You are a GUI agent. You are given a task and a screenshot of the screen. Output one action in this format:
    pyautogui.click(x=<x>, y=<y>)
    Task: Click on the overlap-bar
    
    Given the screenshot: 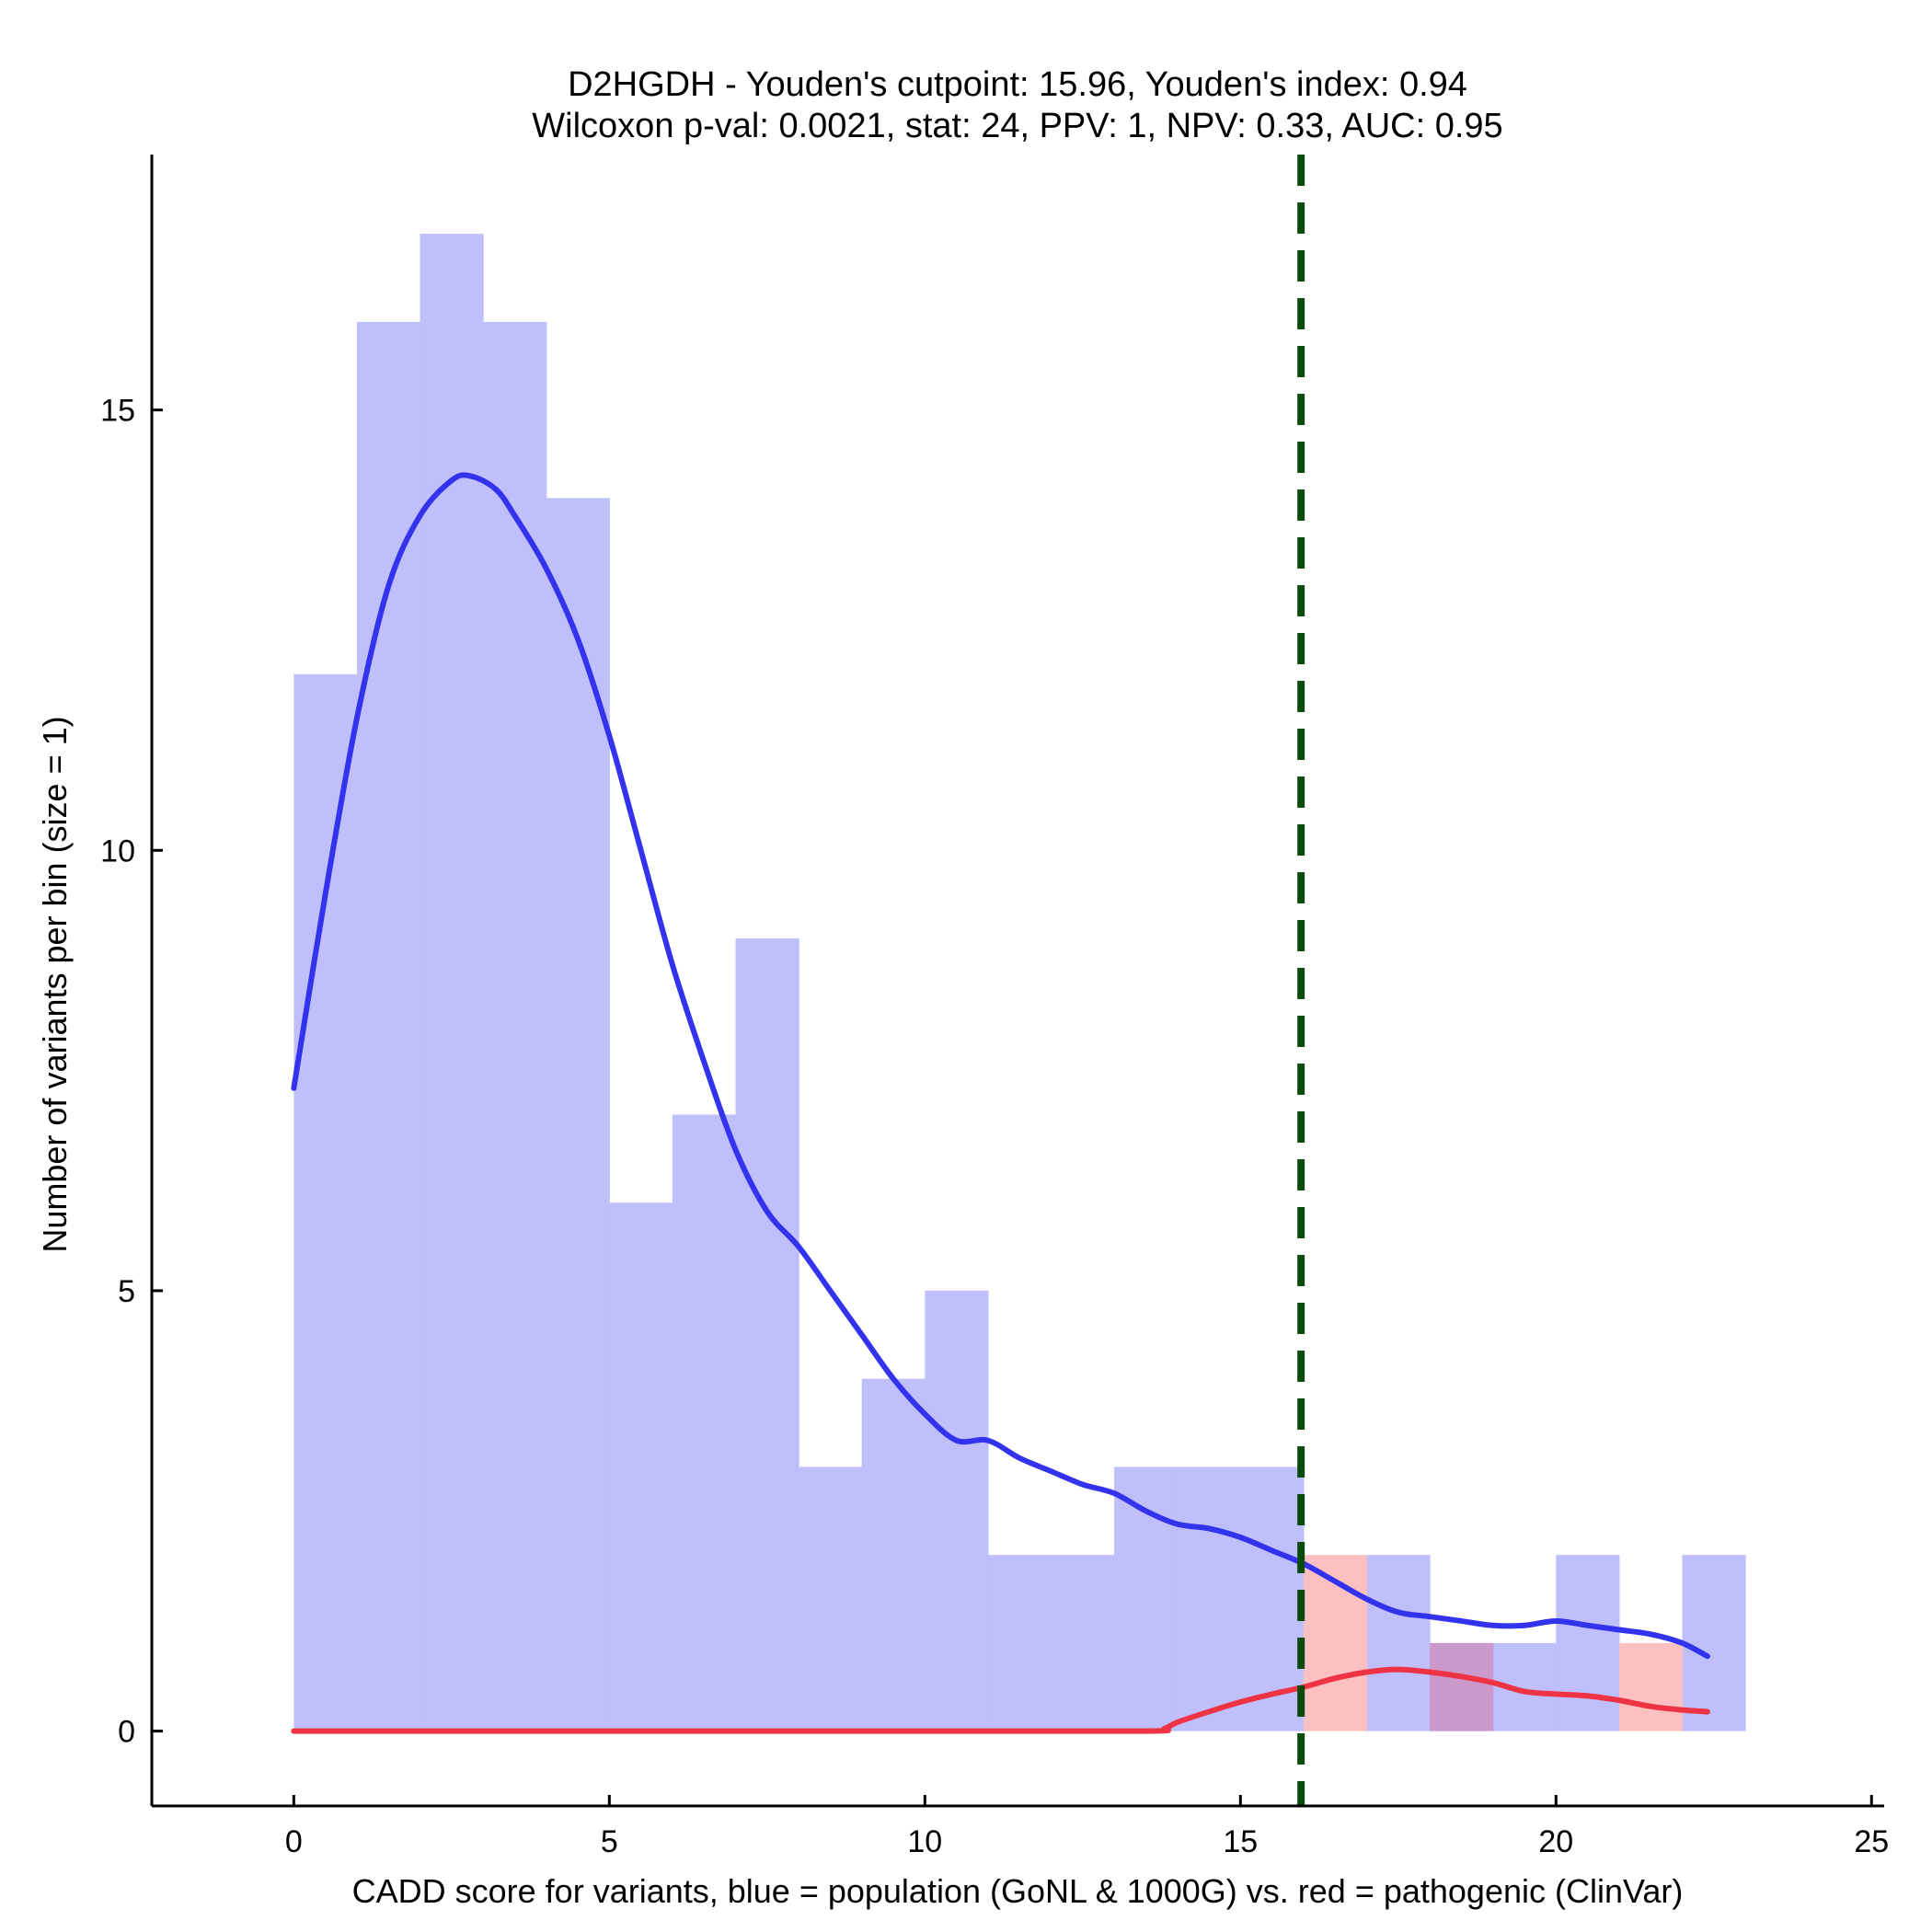 What is the action you would take?
    pyautogui.click(x=1462, y=1686)
    